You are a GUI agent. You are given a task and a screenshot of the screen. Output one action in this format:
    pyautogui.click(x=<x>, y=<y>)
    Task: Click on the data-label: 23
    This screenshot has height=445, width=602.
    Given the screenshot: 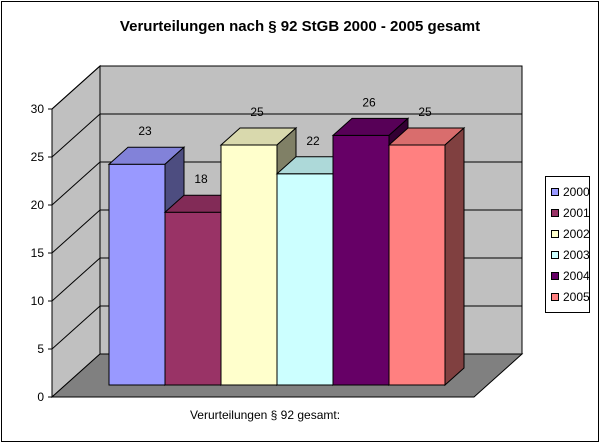 What is the action you would take?
    pyautogui.click(x=145, y=131)
    